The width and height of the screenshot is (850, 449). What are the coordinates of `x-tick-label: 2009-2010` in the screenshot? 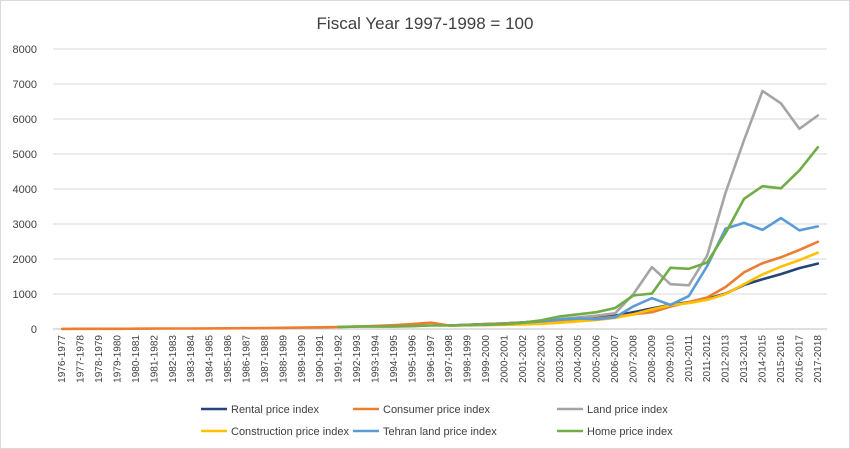 It's located at (670, 359).